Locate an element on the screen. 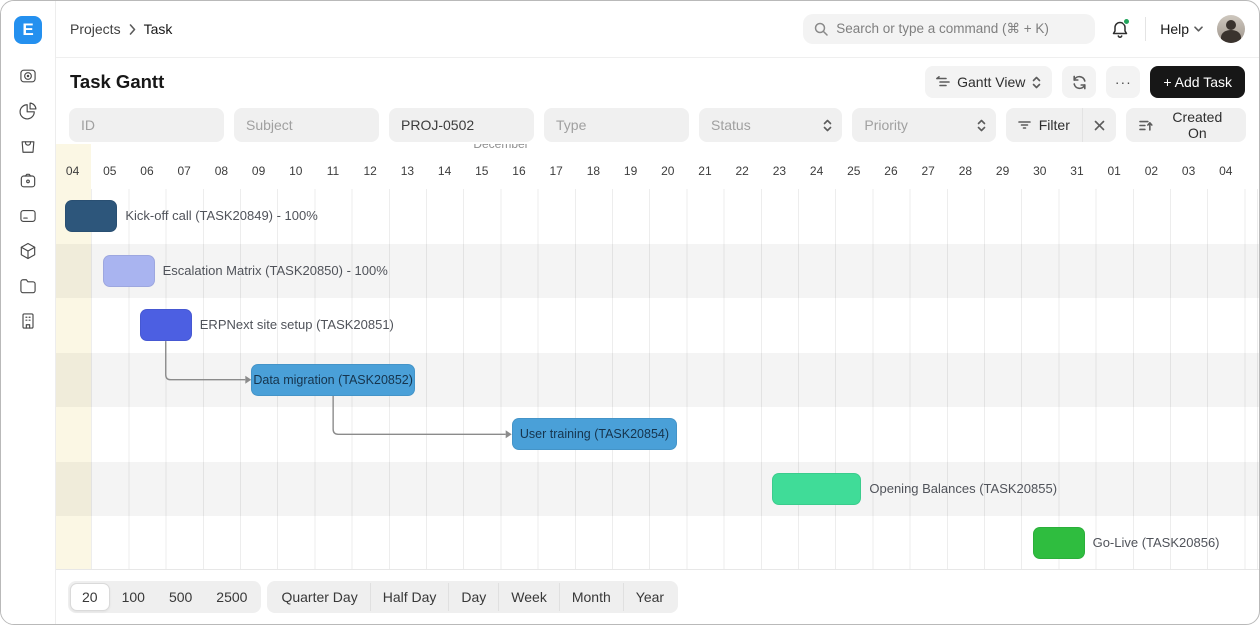 The image size is (1260, 625). inbox-monitor-icon is located at coordinates (28, 76).